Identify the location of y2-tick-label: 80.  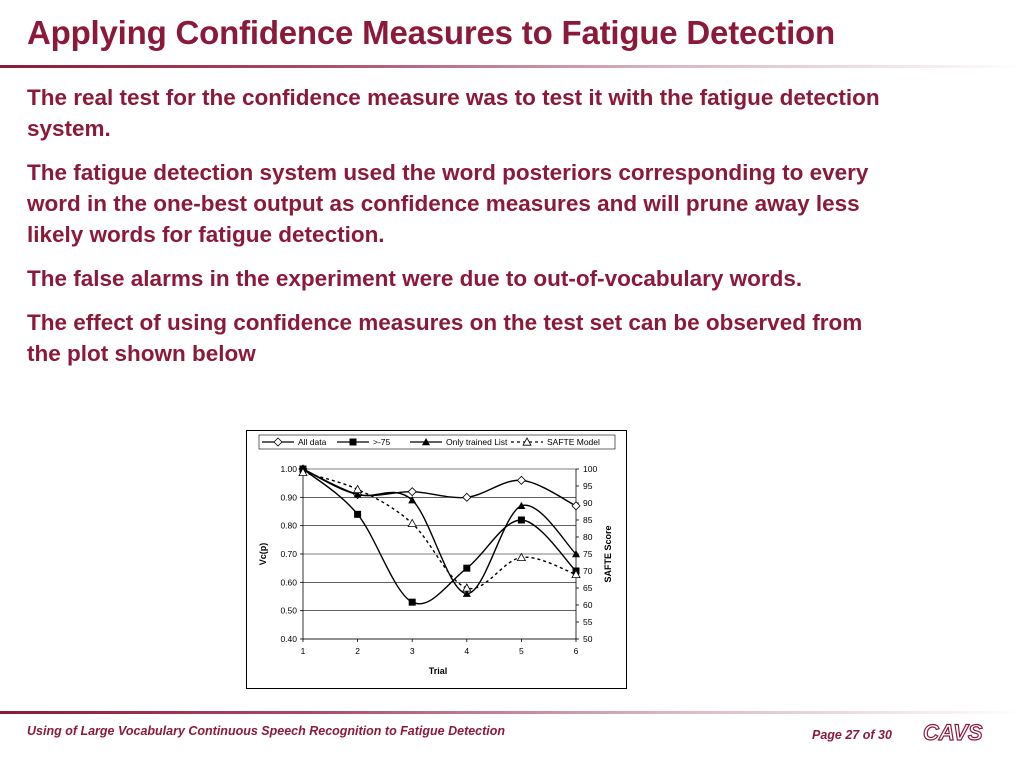
(588, 537).